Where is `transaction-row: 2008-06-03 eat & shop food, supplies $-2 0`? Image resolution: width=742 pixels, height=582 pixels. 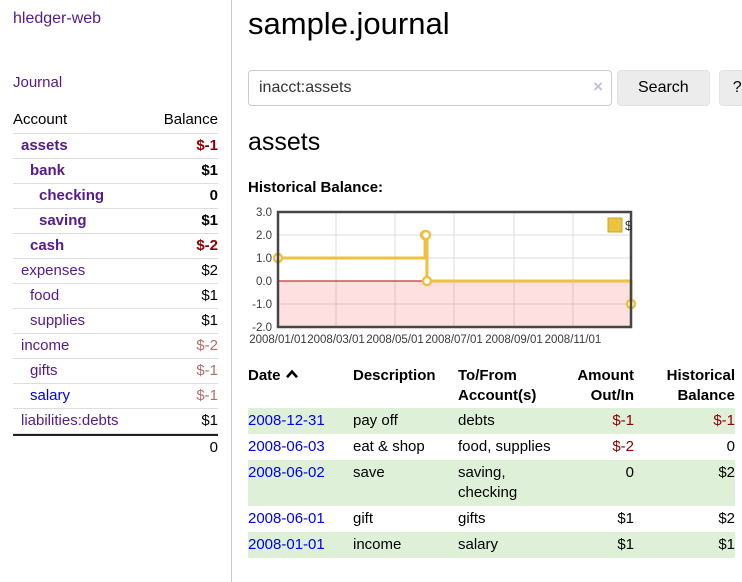
transaction-row: 2008-06-03 eat & shop food, supplies $-2 0 is located at coordinates (491, 447).